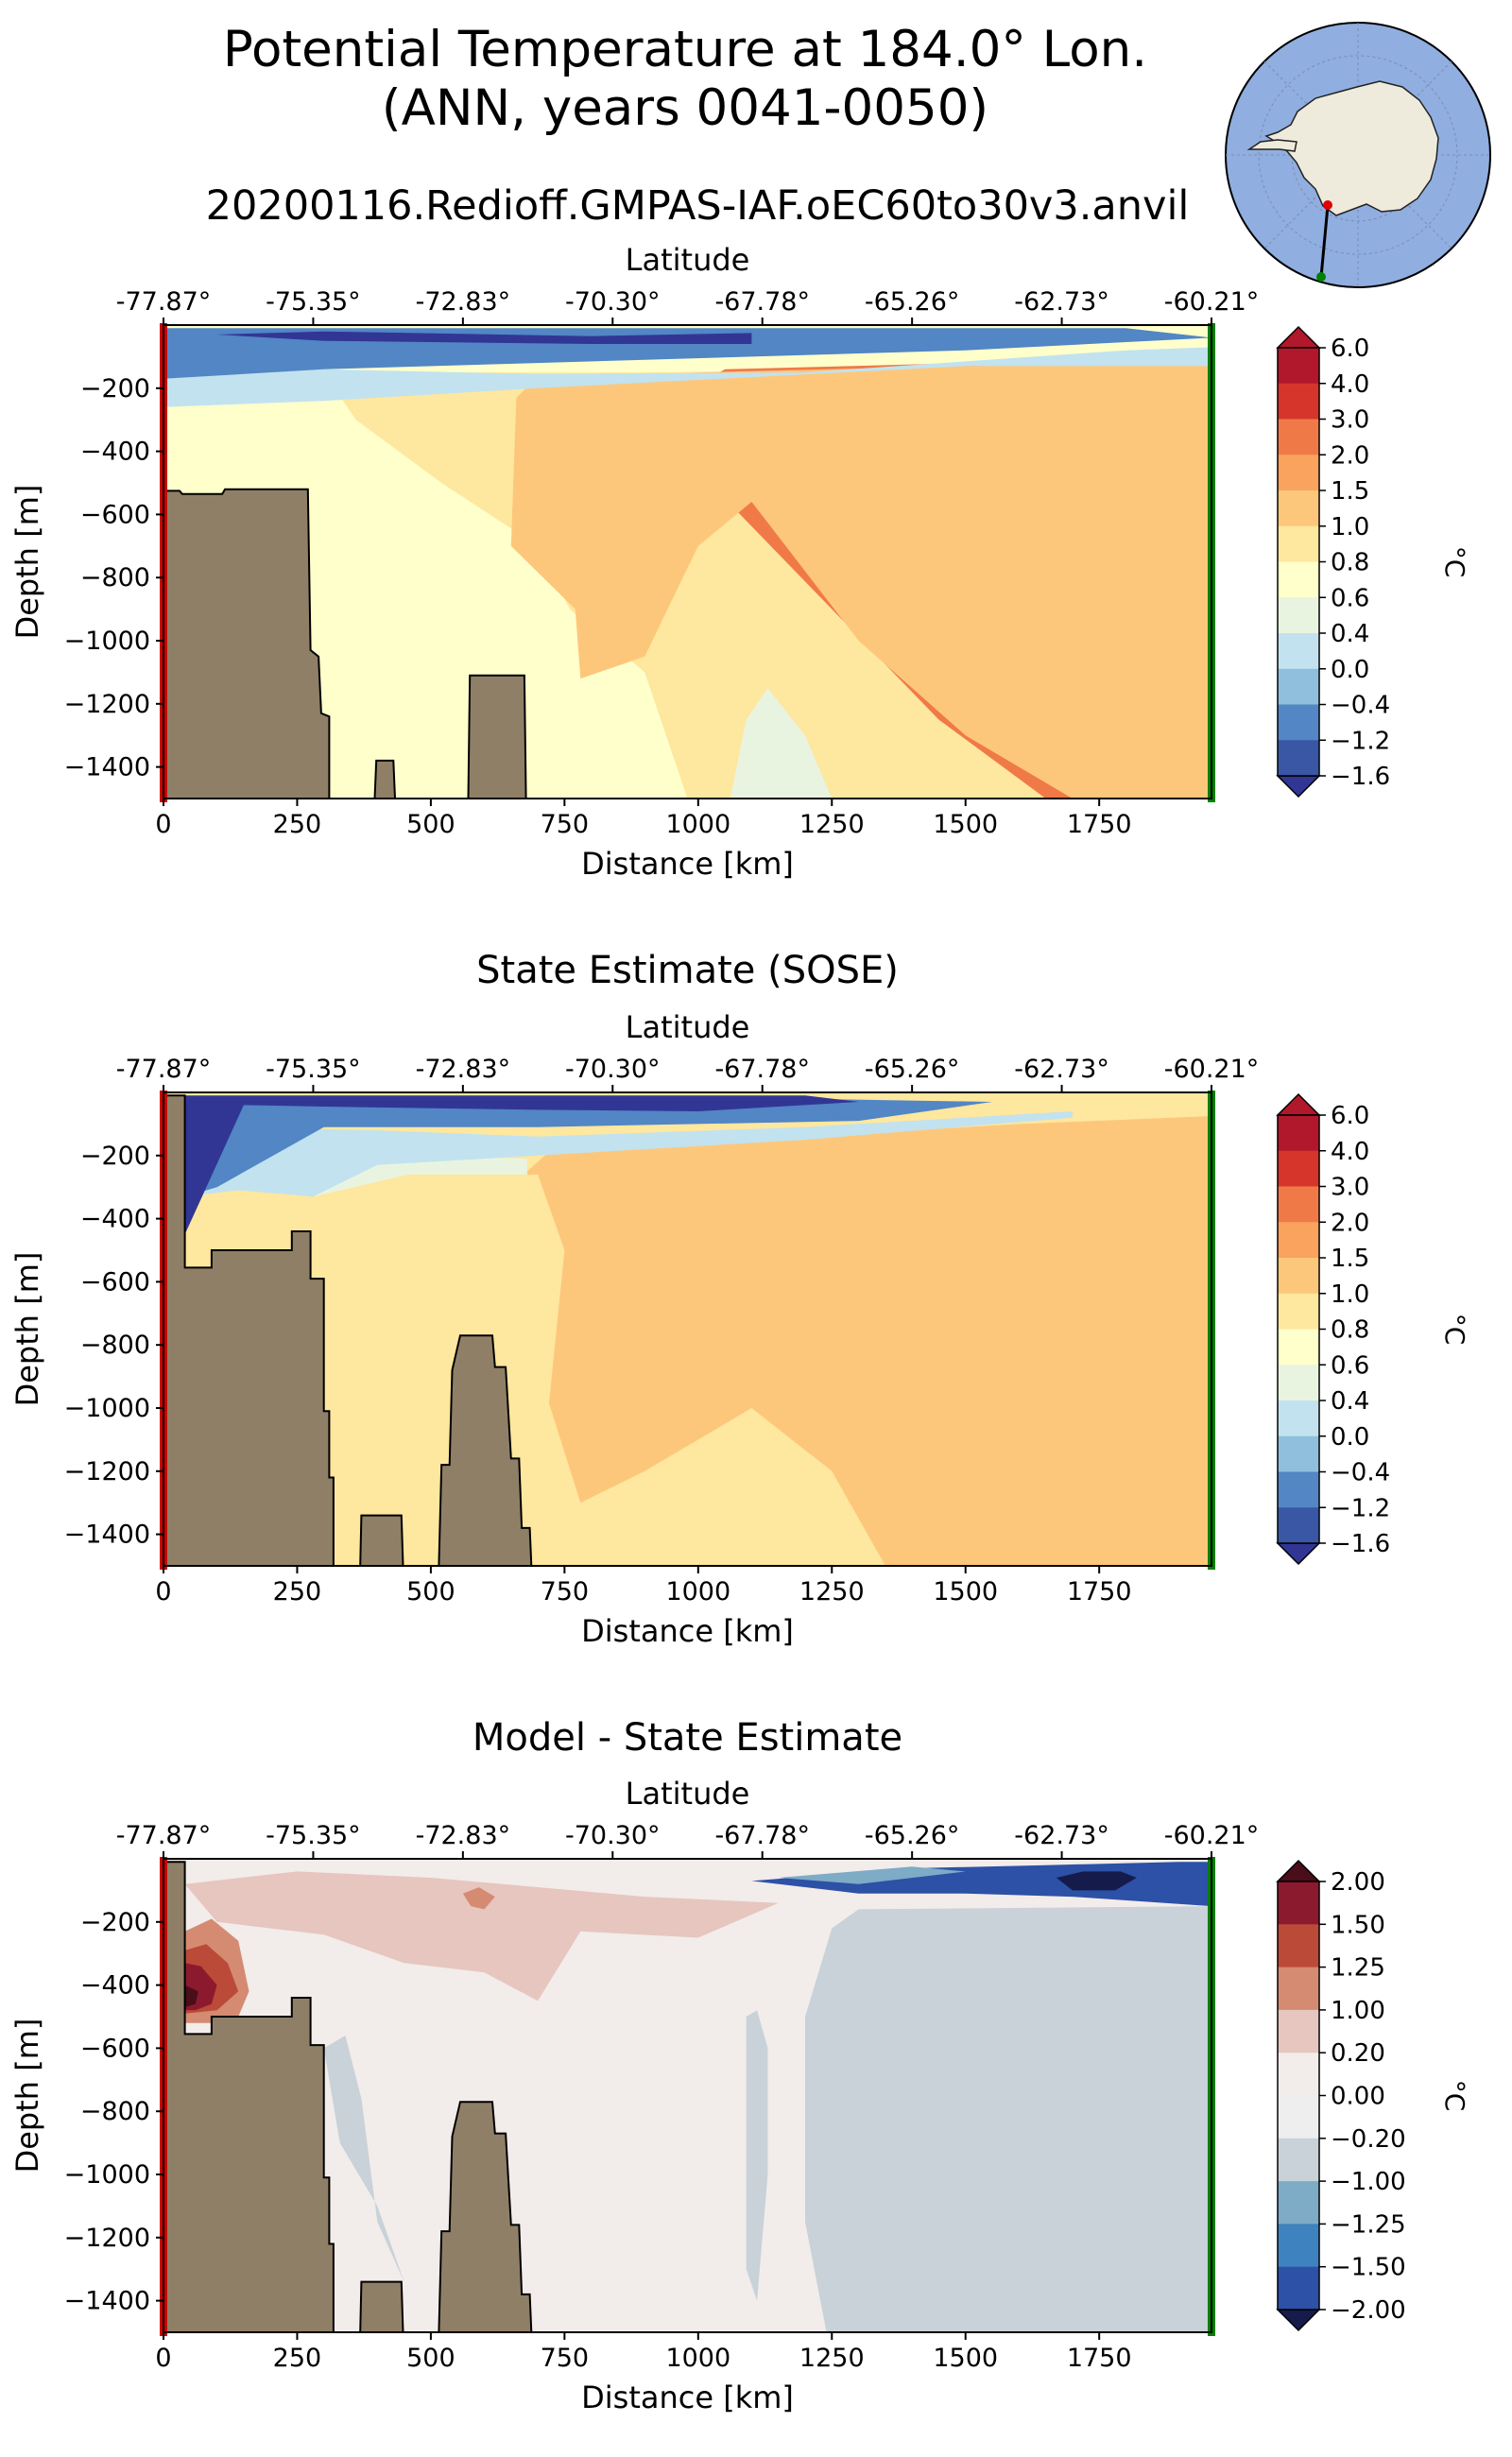 The height and width of the screenshot is (2457, 1512). What do you see at coordinates (1358, 2097) in the screenshot?
I see `colorbar-tick-label: 0.00` at bounding box center [1358, 2097].